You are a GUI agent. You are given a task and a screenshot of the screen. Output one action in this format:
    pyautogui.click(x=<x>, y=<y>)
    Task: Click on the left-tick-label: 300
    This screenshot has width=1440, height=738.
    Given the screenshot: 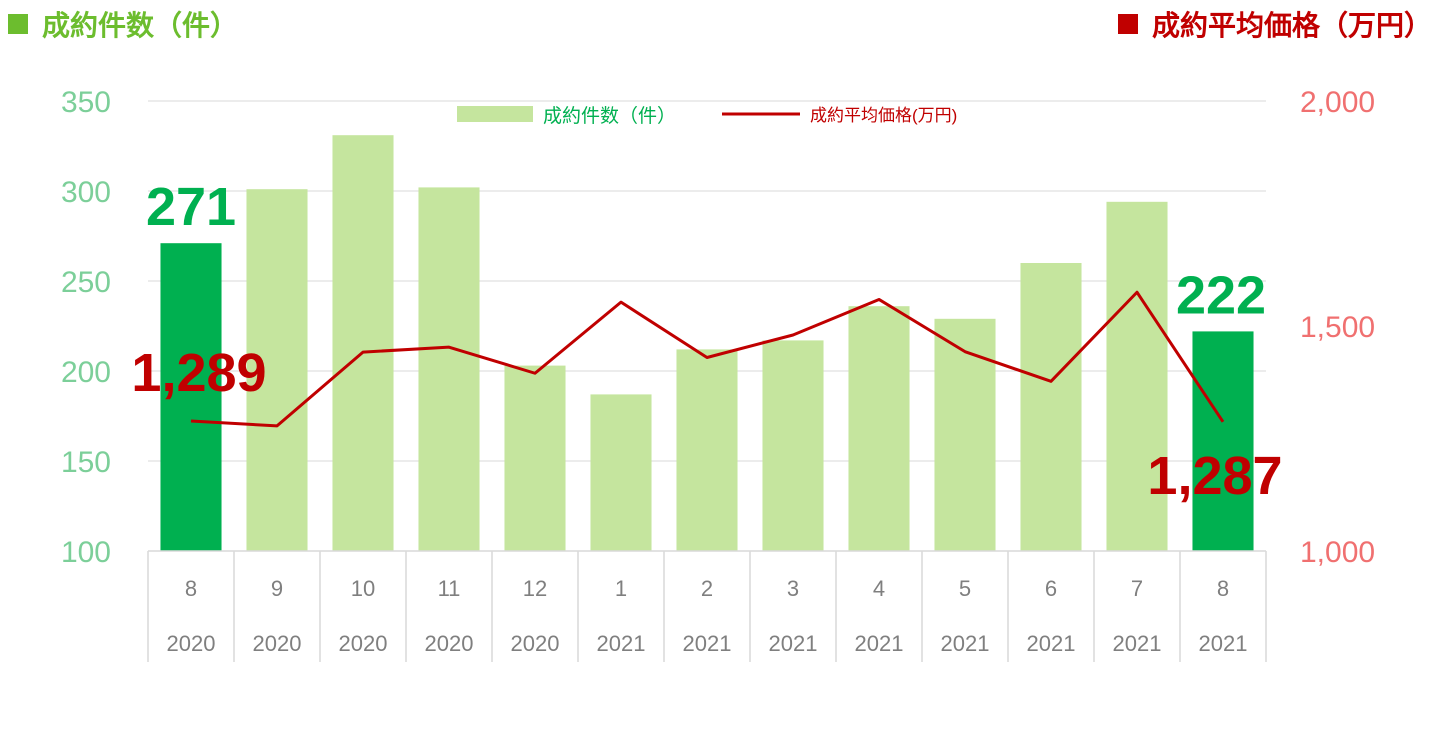 What is the action you would take?
    pyautogui.click(x=86, y=192)
    